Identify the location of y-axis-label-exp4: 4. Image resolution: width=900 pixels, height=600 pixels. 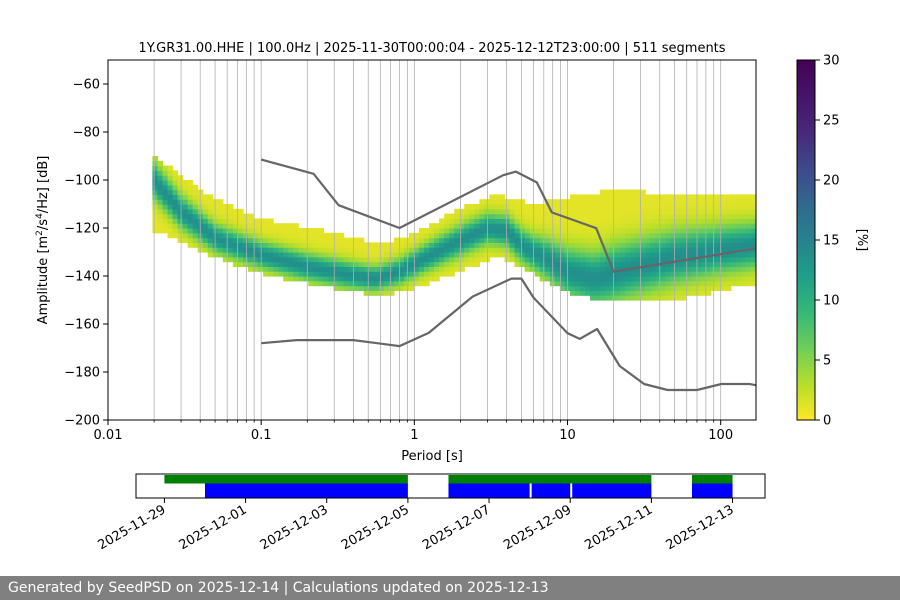
(40, 216).